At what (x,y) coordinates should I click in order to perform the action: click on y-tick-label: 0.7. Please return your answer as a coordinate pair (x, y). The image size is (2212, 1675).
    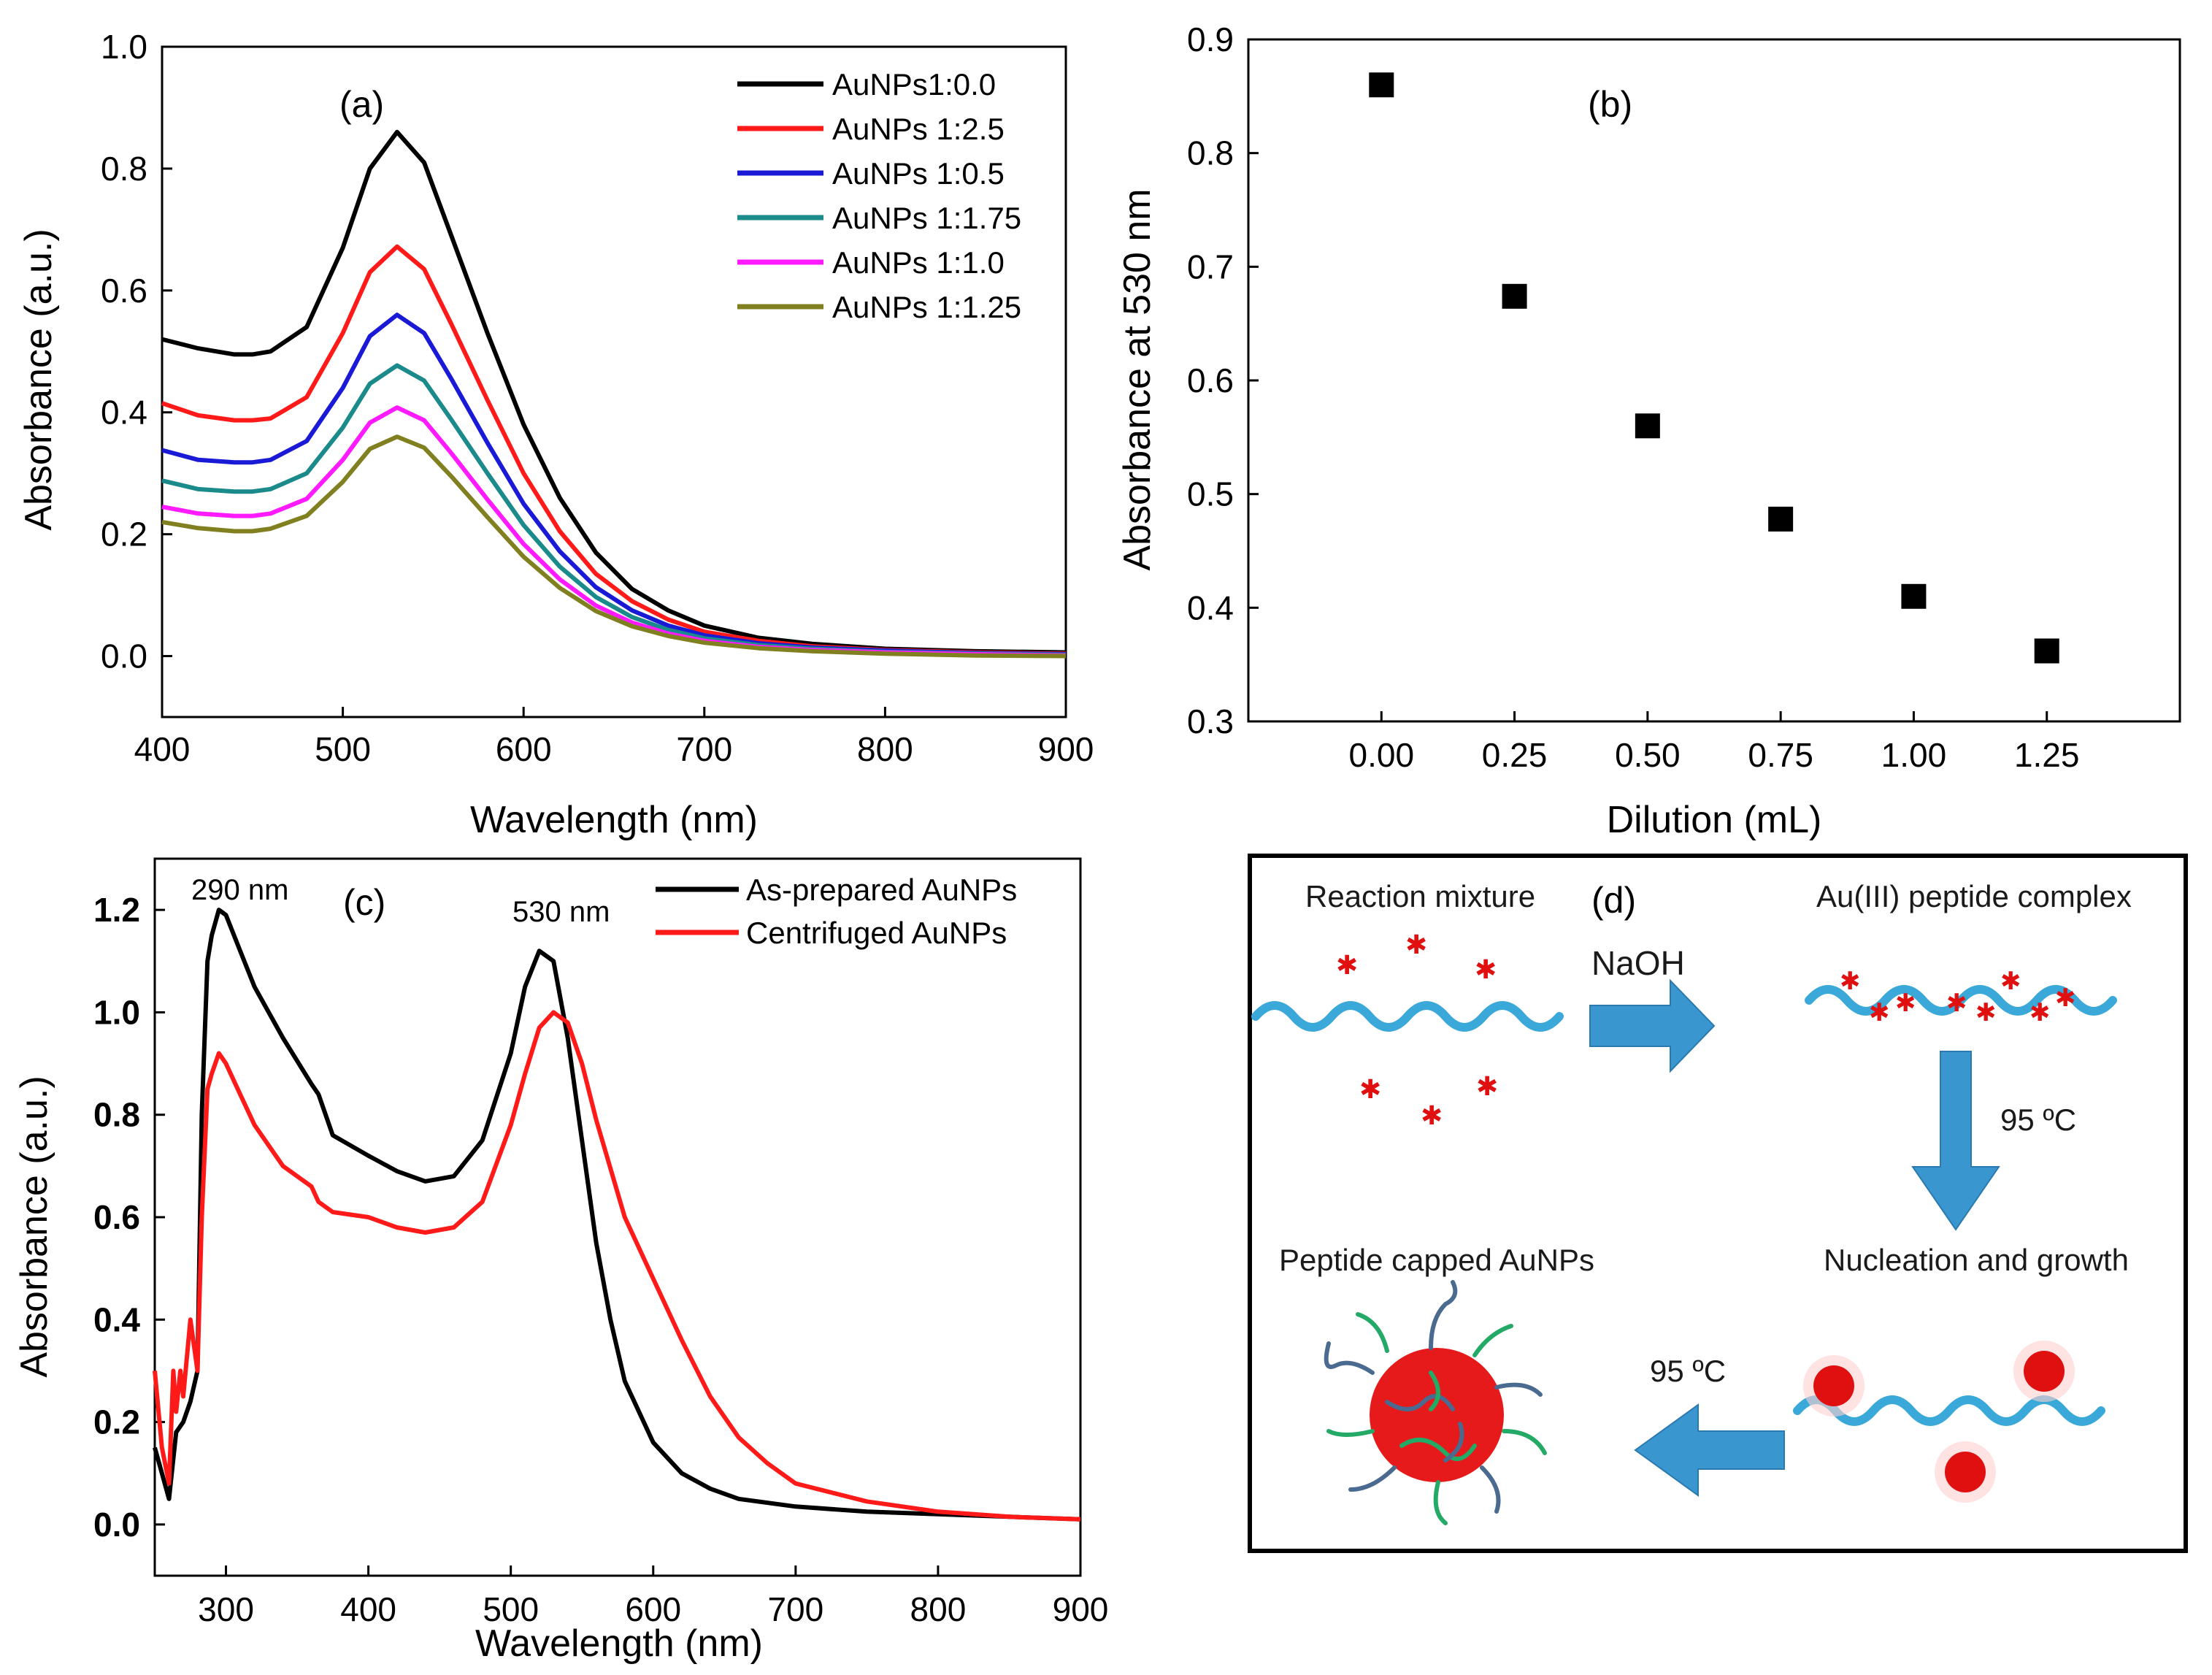
    Looking at the image, I should click on (1210, 266).